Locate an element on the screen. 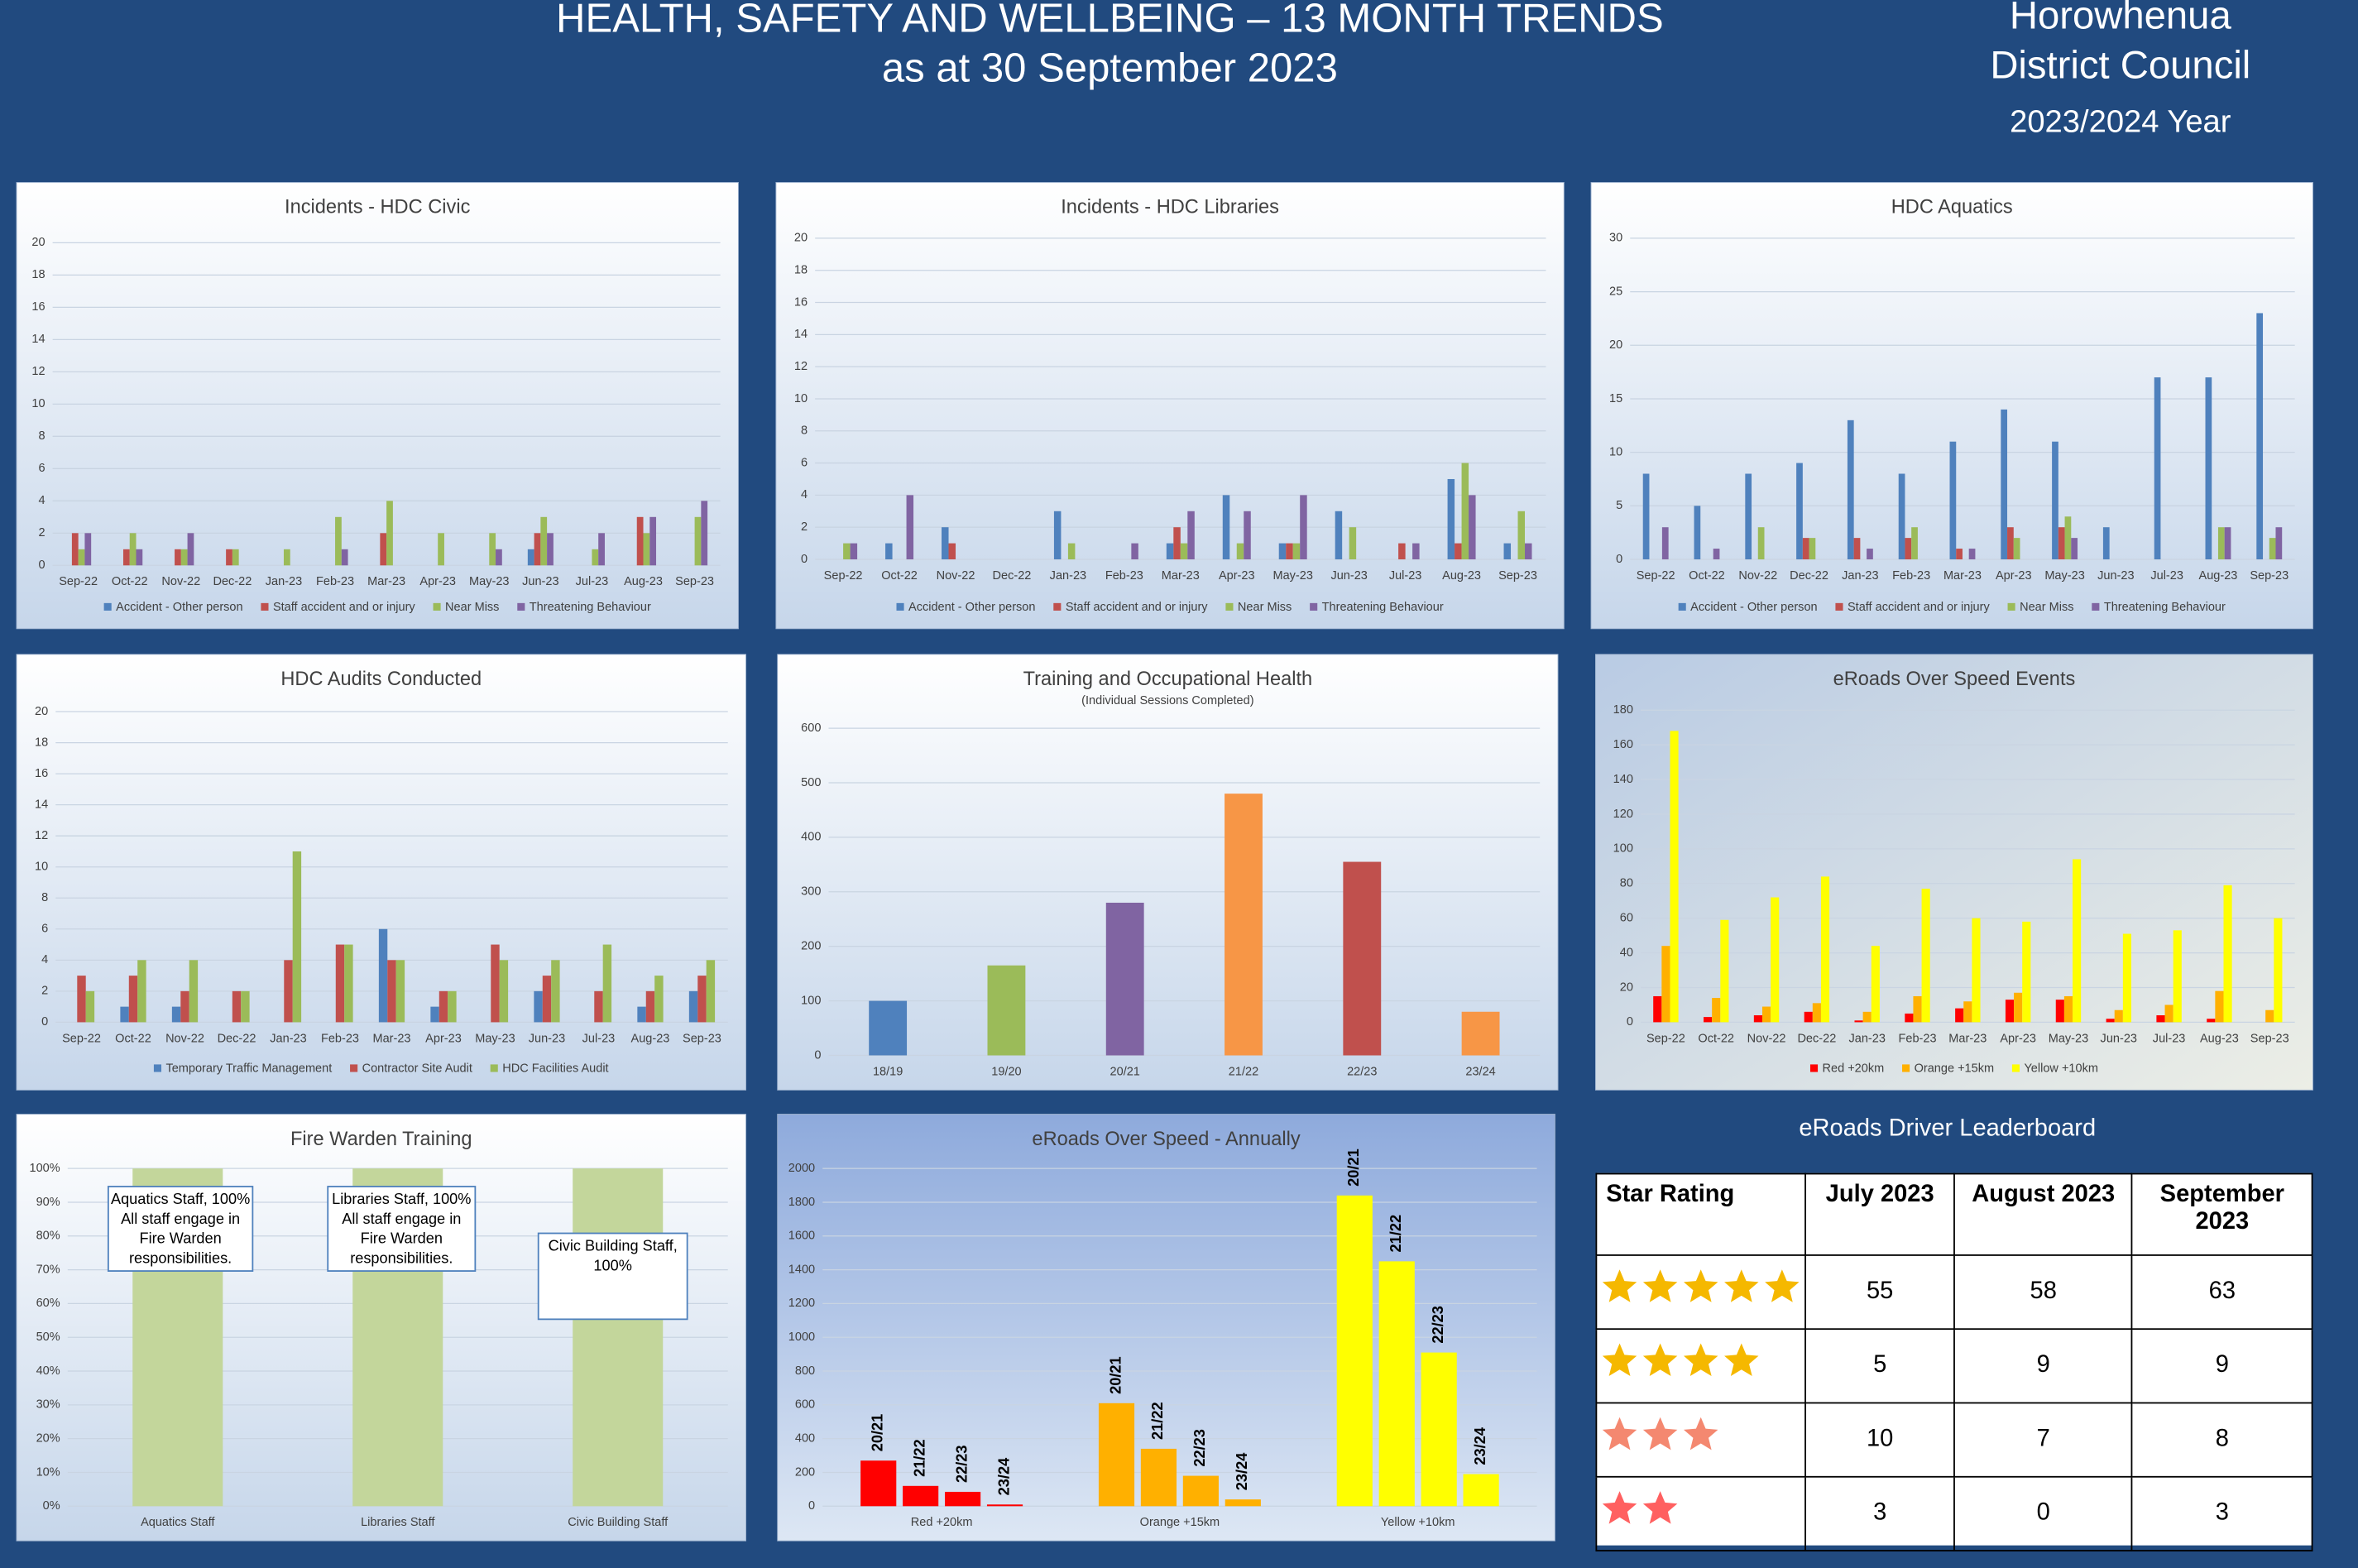 This screenshot has height=1568, width=2358. x-tick-label: Nov-22 is located at coordinates (1757, 576).